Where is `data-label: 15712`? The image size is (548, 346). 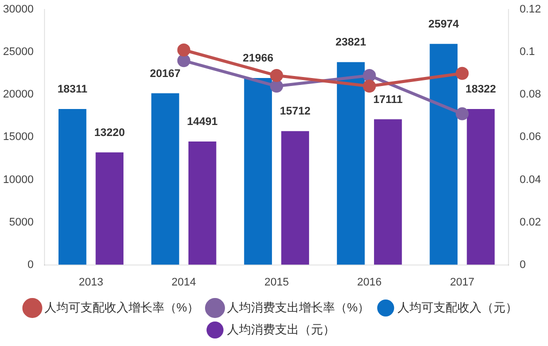
data-label: 15712 is located at coordinates (295, 112).